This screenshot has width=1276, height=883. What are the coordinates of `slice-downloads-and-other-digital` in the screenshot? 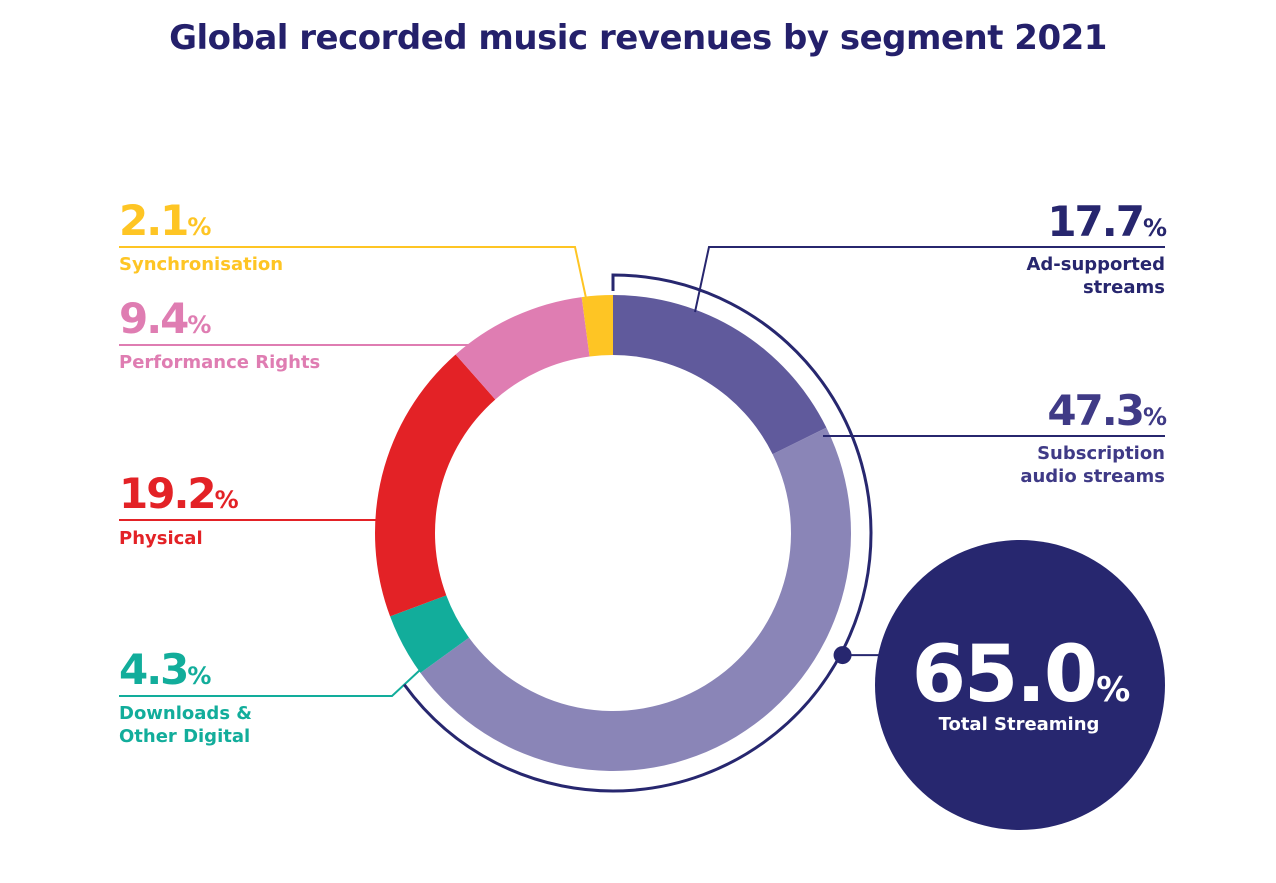 It's located at (429, 634).